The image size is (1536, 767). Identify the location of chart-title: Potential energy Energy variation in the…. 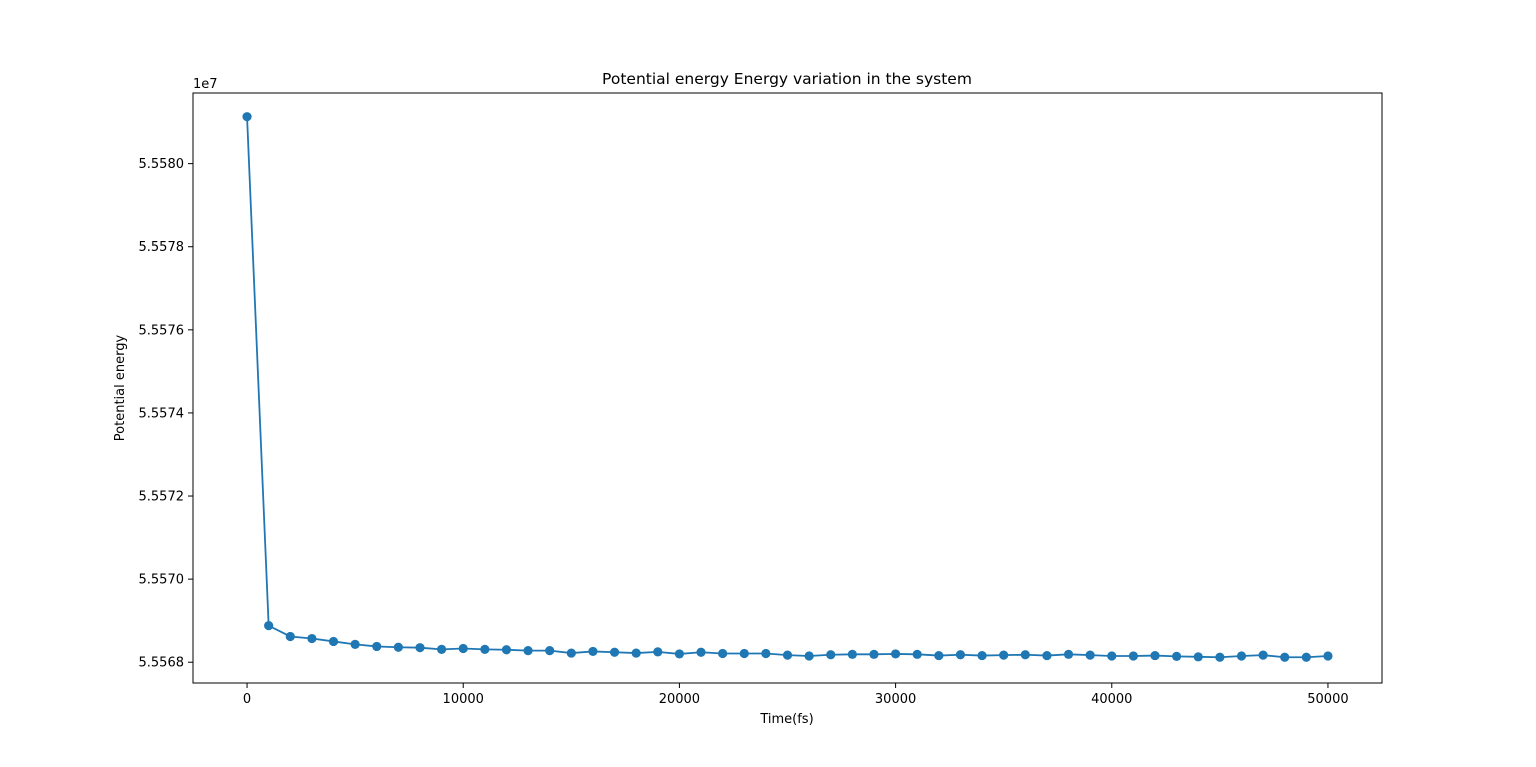
(787, 79).